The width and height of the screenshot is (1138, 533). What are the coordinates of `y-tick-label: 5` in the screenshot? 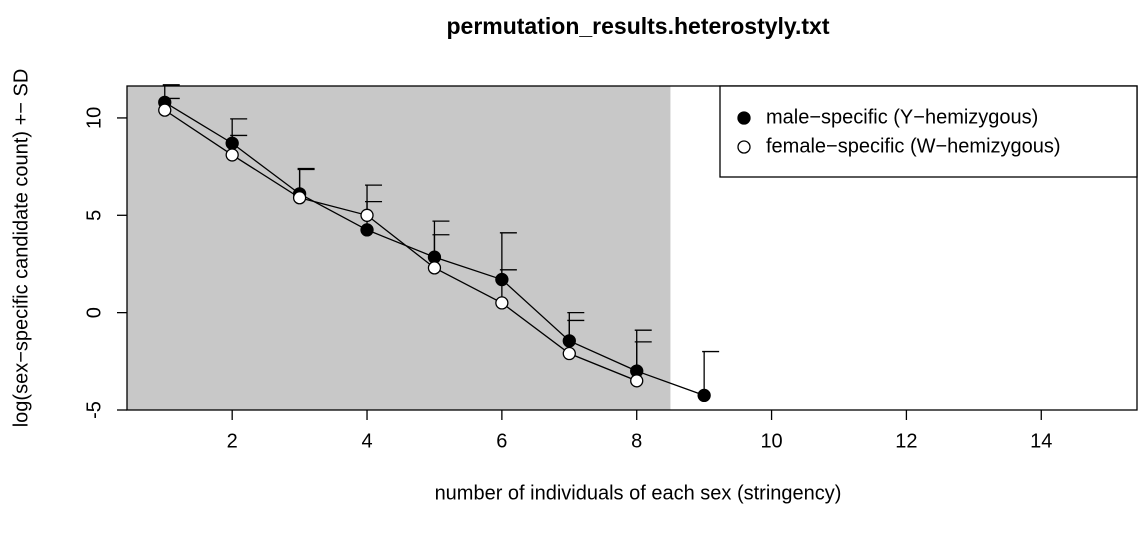 It's located at (94, 215).